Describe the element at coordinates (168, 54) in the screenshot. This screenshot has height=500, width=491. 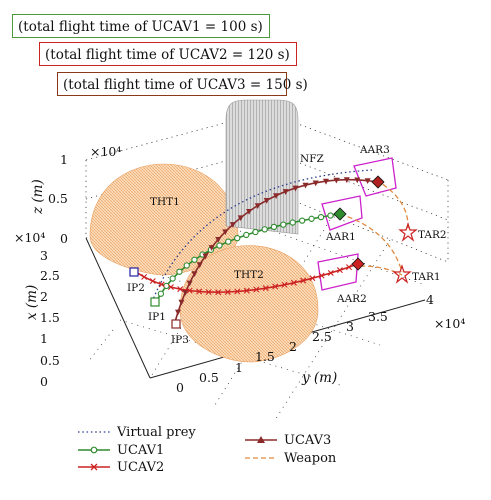
I see `ucav2-flight-time-caption: (total flight time of UCAV2 = 120 s)` at that location.